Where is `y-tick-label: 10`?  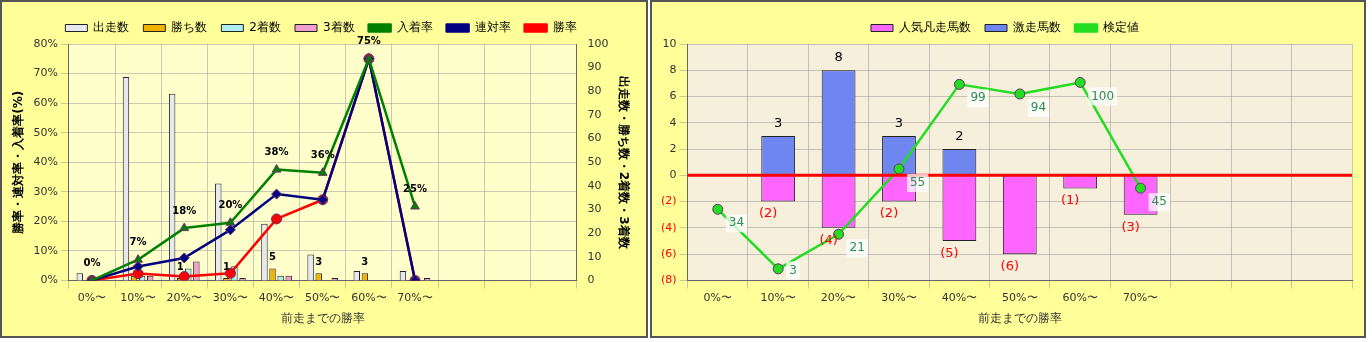 y-tick-label: 10 is located at coordinates (669, 43).